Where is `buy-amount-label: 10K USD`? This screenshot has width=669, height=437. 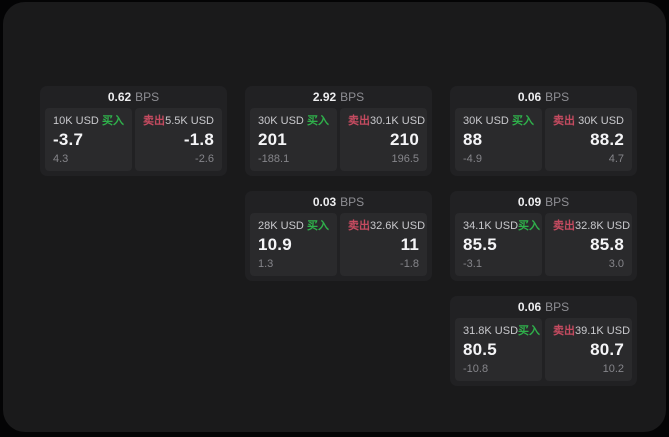 buy-amount-label: 10K USD is located at coordinates (76, 121).